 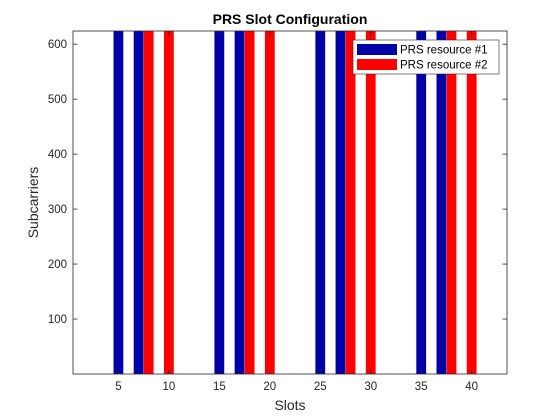 What do you see at coordinates (219, 387) in the screenshot?
I see `x-tick-label: 15` at bounding box center [219, 387].